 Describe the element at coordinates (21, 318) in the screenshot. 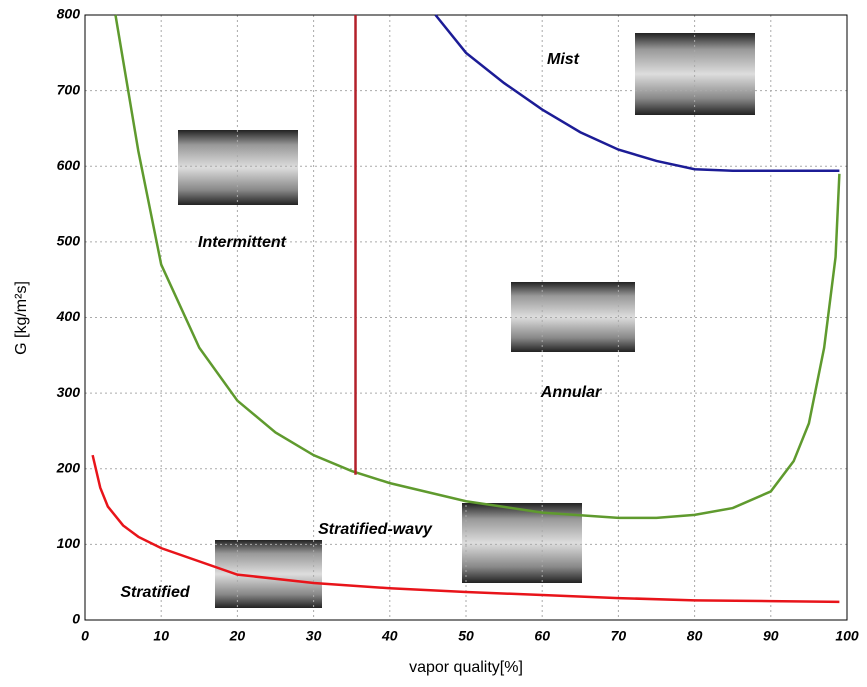

I see `y-axis-label: G [kg/m²s]` at that location.